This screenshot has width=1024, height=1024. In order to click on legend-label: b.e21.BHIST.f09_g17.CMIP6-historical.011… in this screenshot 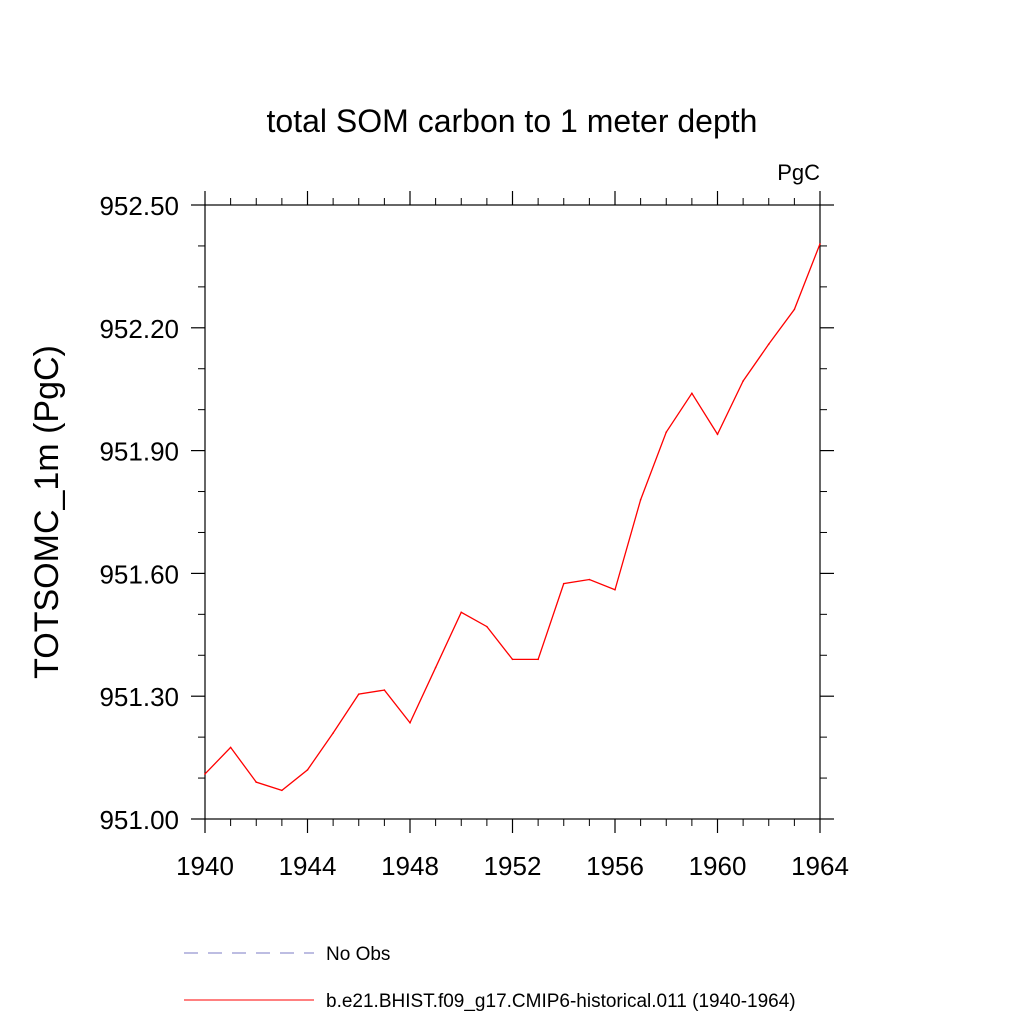, I will do `click(561, 1001)`.